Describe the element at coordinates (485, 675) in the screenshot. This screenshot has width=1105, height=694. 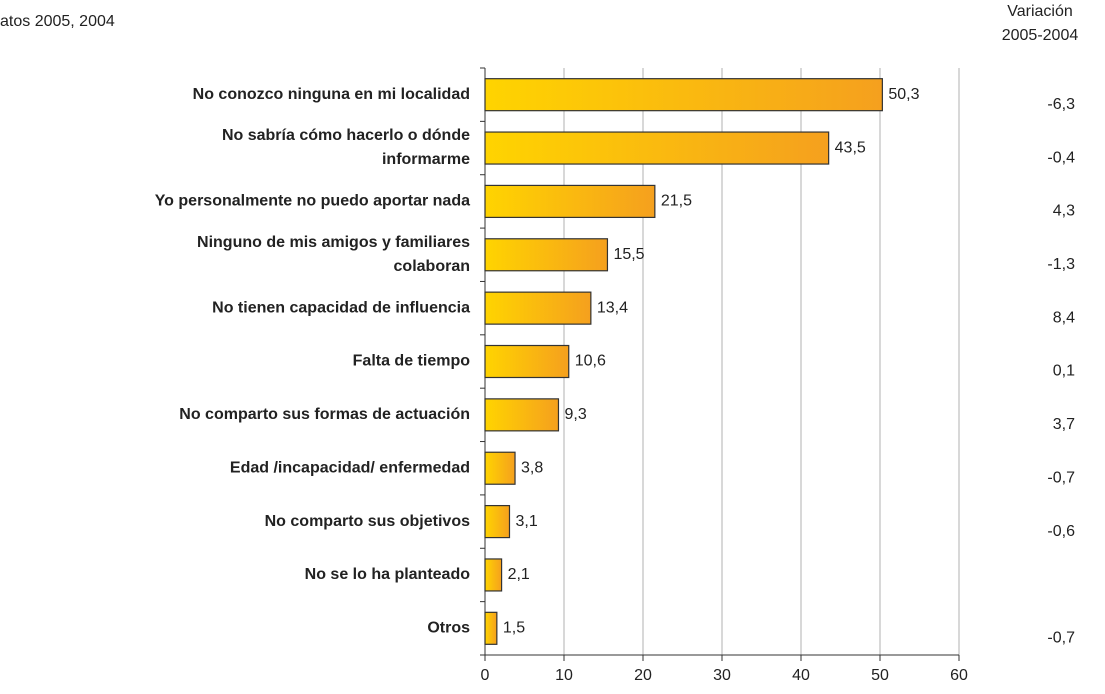
I see `x-tick-label: 0` at that location.